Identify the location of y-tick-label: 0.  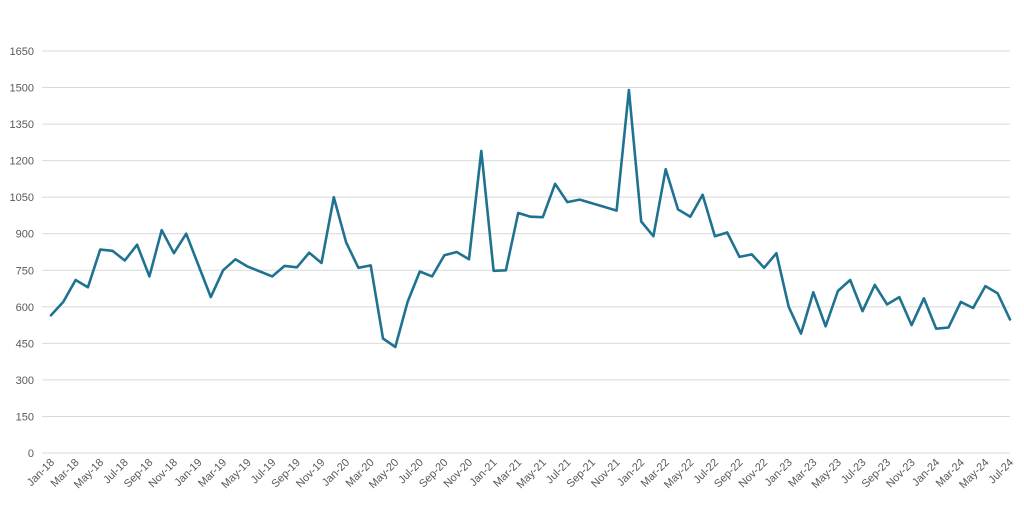
(31, 454).